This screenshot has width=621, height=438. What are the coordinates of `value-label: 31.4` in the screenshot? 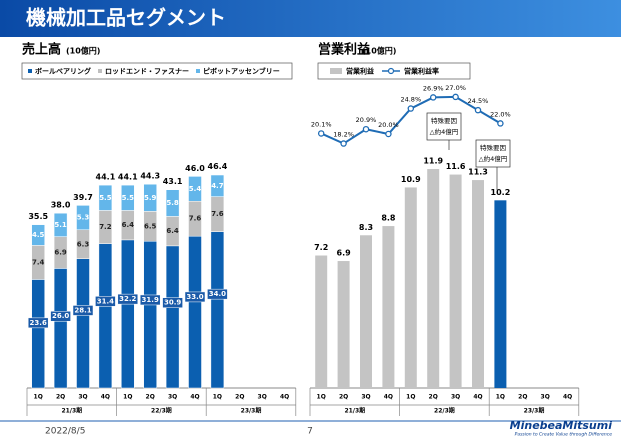 It's located at (105, 301).